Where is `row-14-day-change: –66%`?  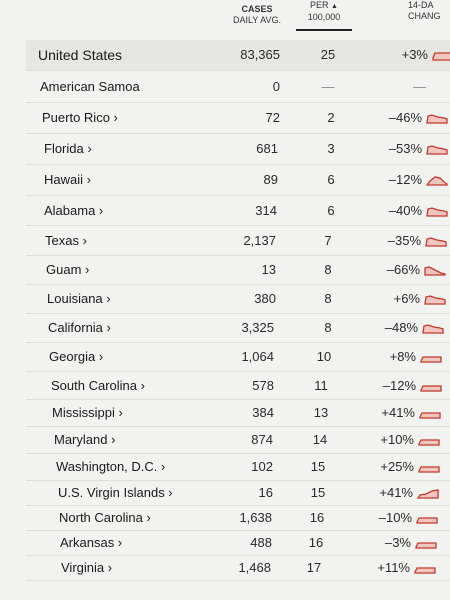
row-14-day-change: –66% is located at coordinates (403, 269).